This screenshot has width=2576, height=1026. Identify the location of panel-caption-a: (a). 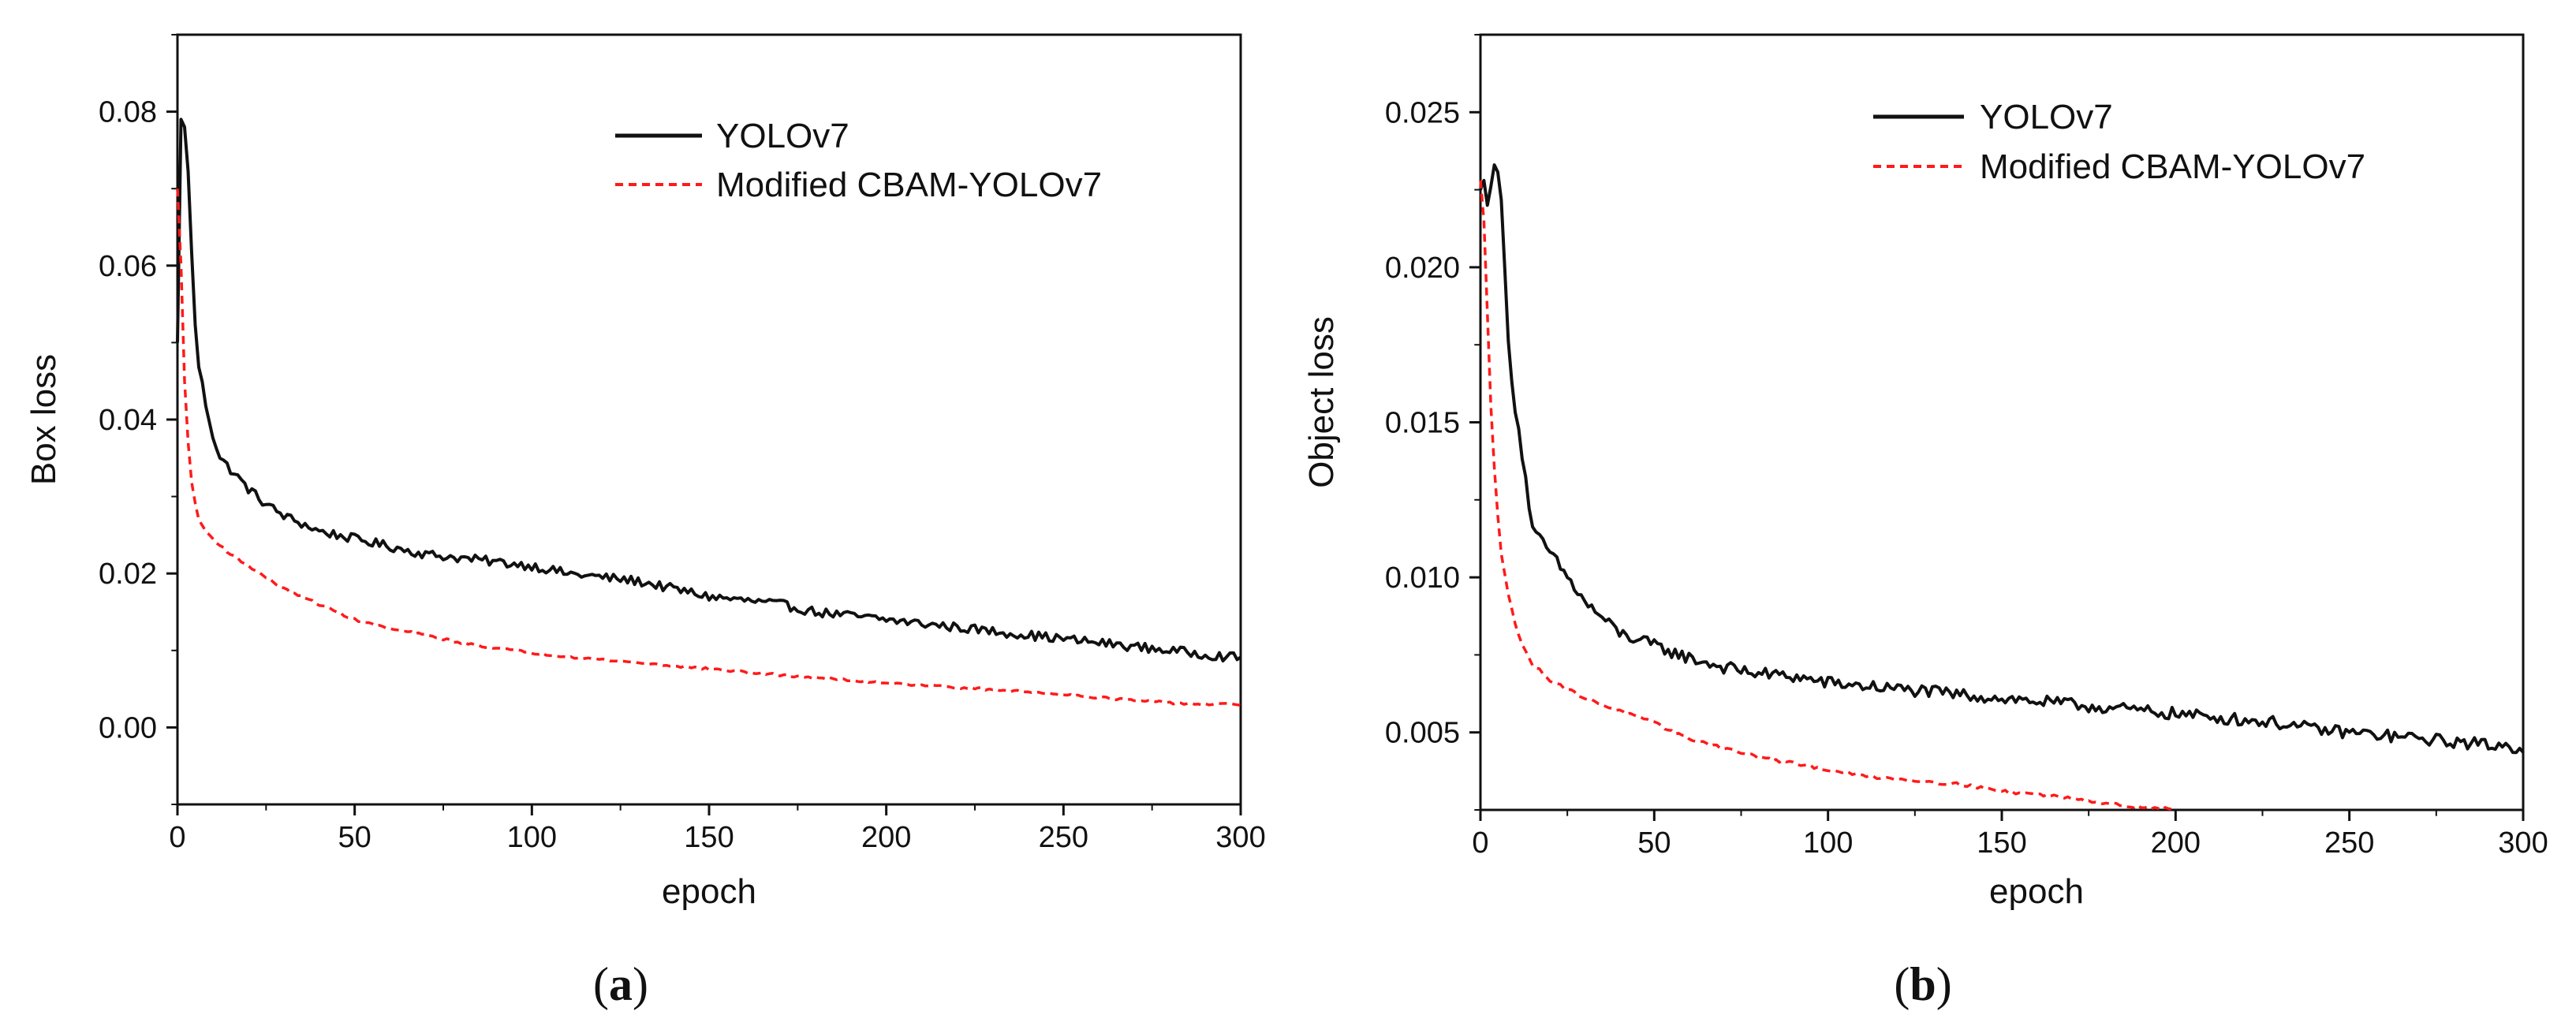
(620, 984).